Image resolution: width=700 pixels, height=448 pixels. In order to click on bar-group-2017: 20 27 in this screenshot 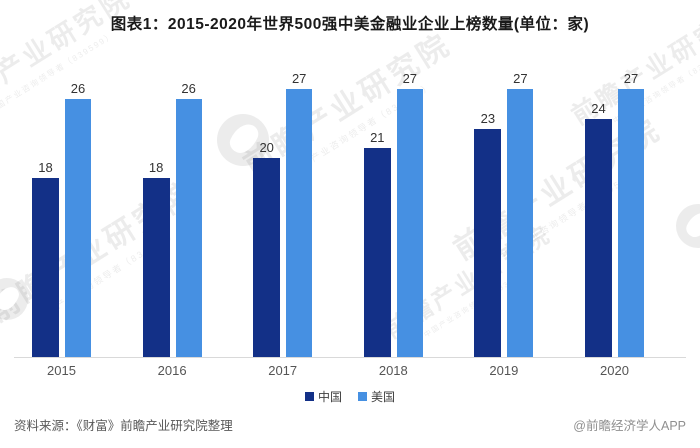, I will do `click(283, 214)`.